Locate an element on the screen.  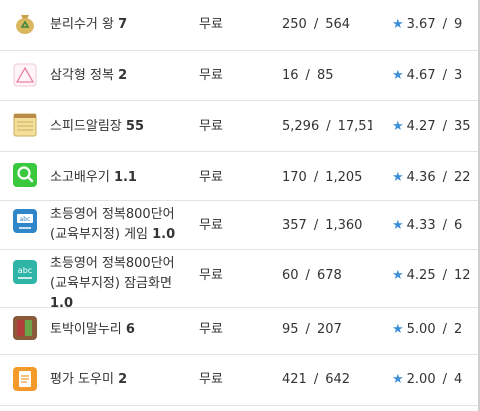
document-icon is located at coordinates (25, 379).